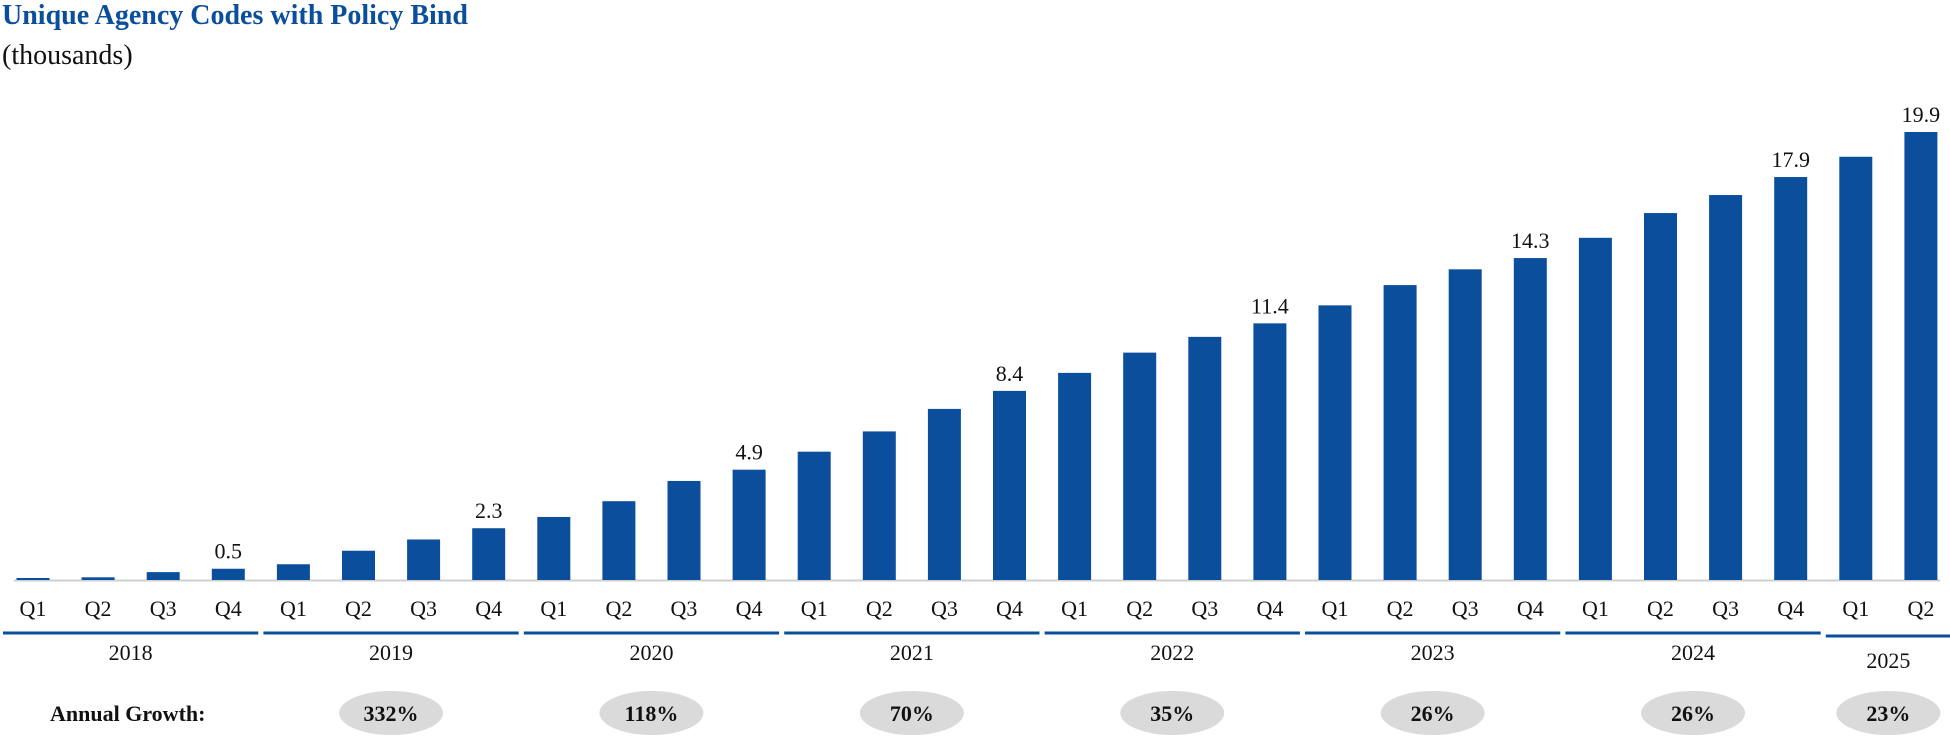 This screenshot has height=740, width=1950. I want to click on year-label: 2025, so click(1888, 660).